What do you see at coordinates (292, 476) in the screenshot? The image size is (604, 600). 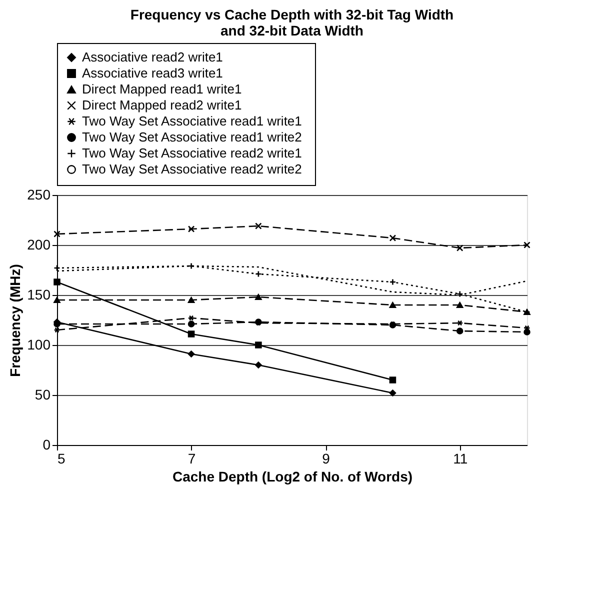 I see `x-axis-title: Cache Depth (Log2 of No. of Words)` at bounding box center [292, 476].